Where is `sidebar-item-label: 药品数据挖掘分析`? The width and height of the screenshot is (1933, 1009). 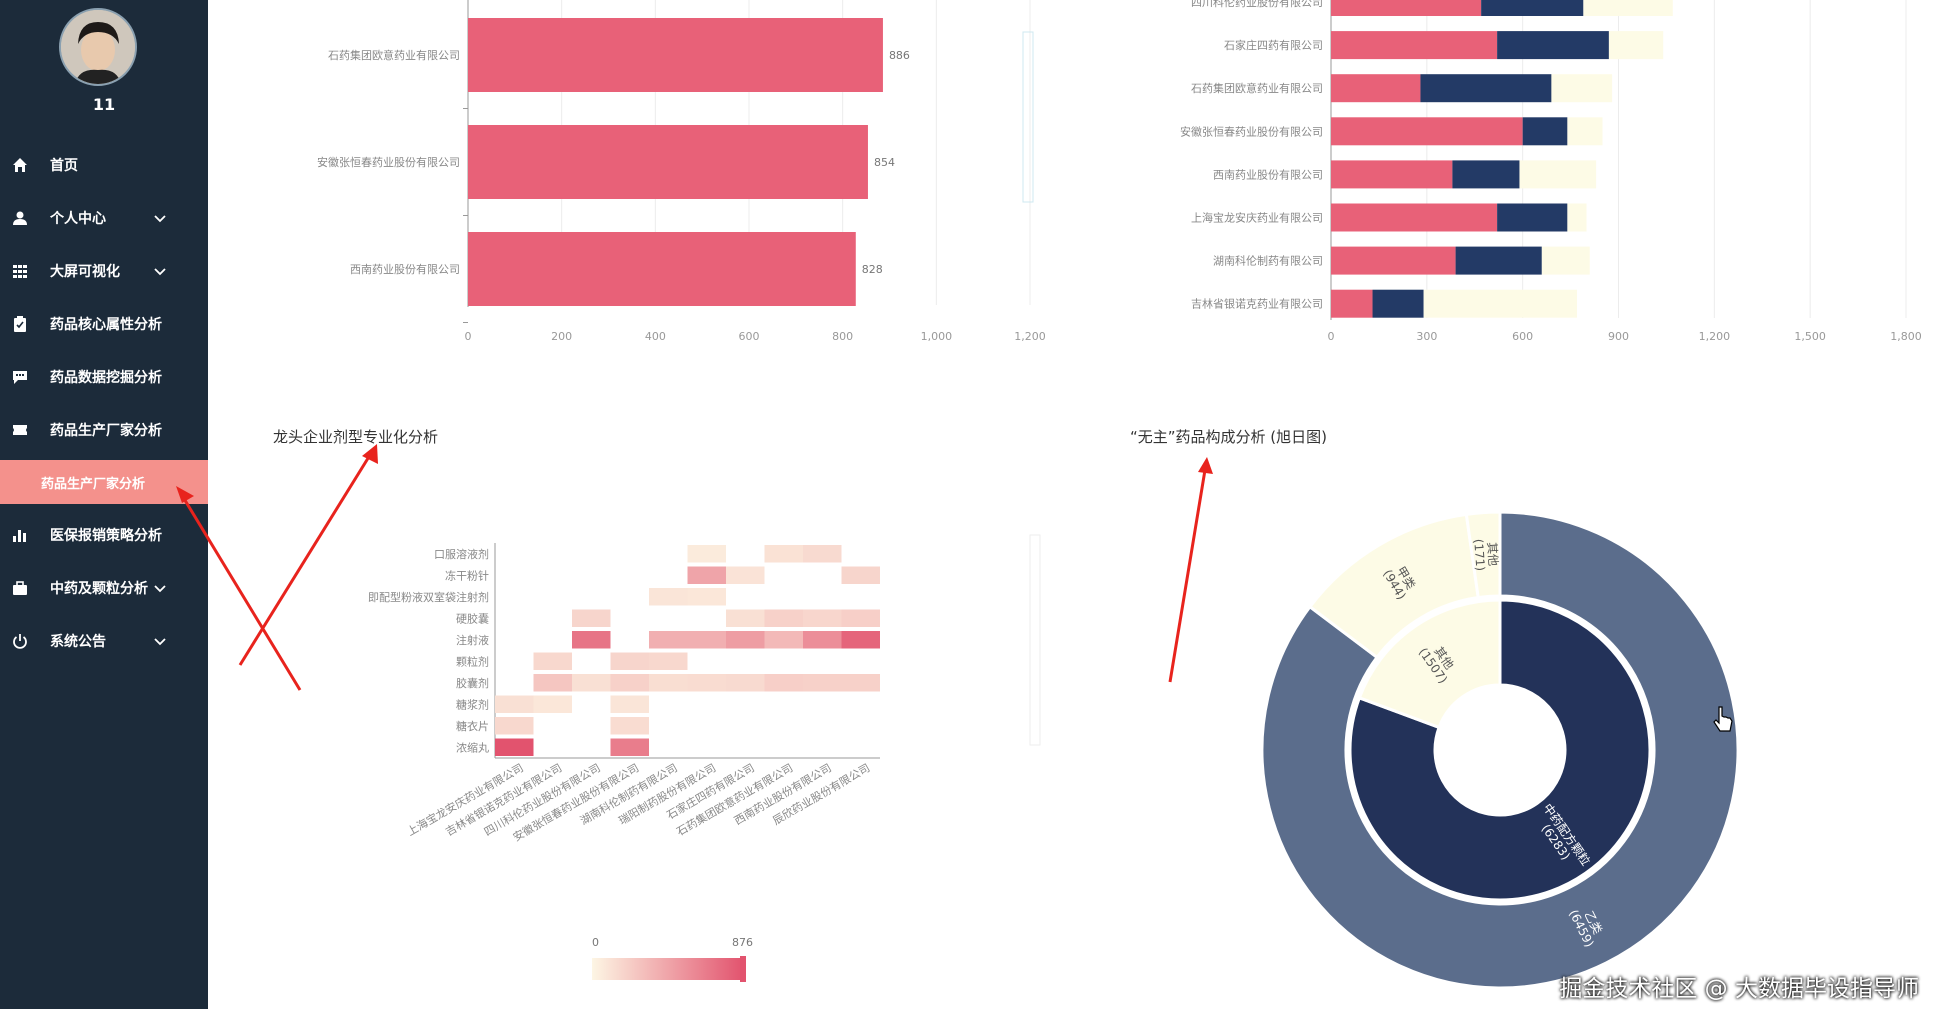
sidebar-item-label: 药品数据挖掘分析 is located at coordinates (106, 378).